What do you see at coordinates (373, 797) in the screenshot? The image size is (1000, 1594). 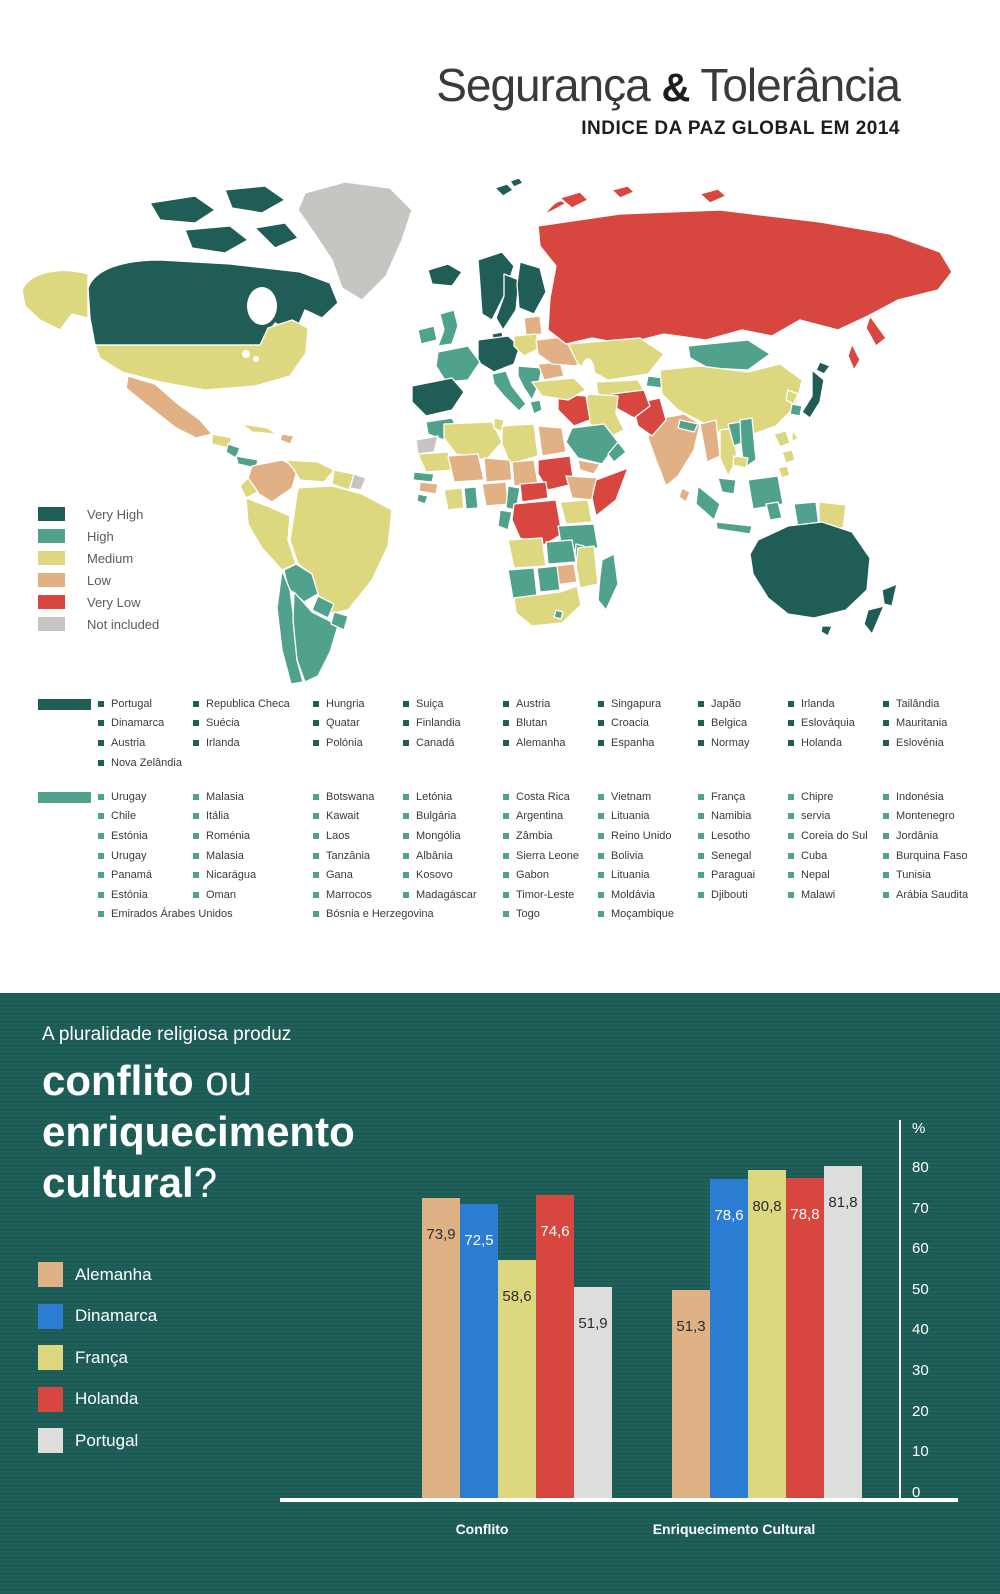 I see `country-item: Botswana` at bounding box center [373, 797].